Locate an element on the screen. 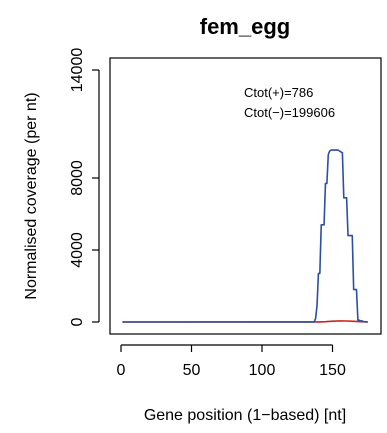 This screenshot has height=433, width=387. y-axis: 0 4000 8000 14000 is located at coordinates (84, 187).